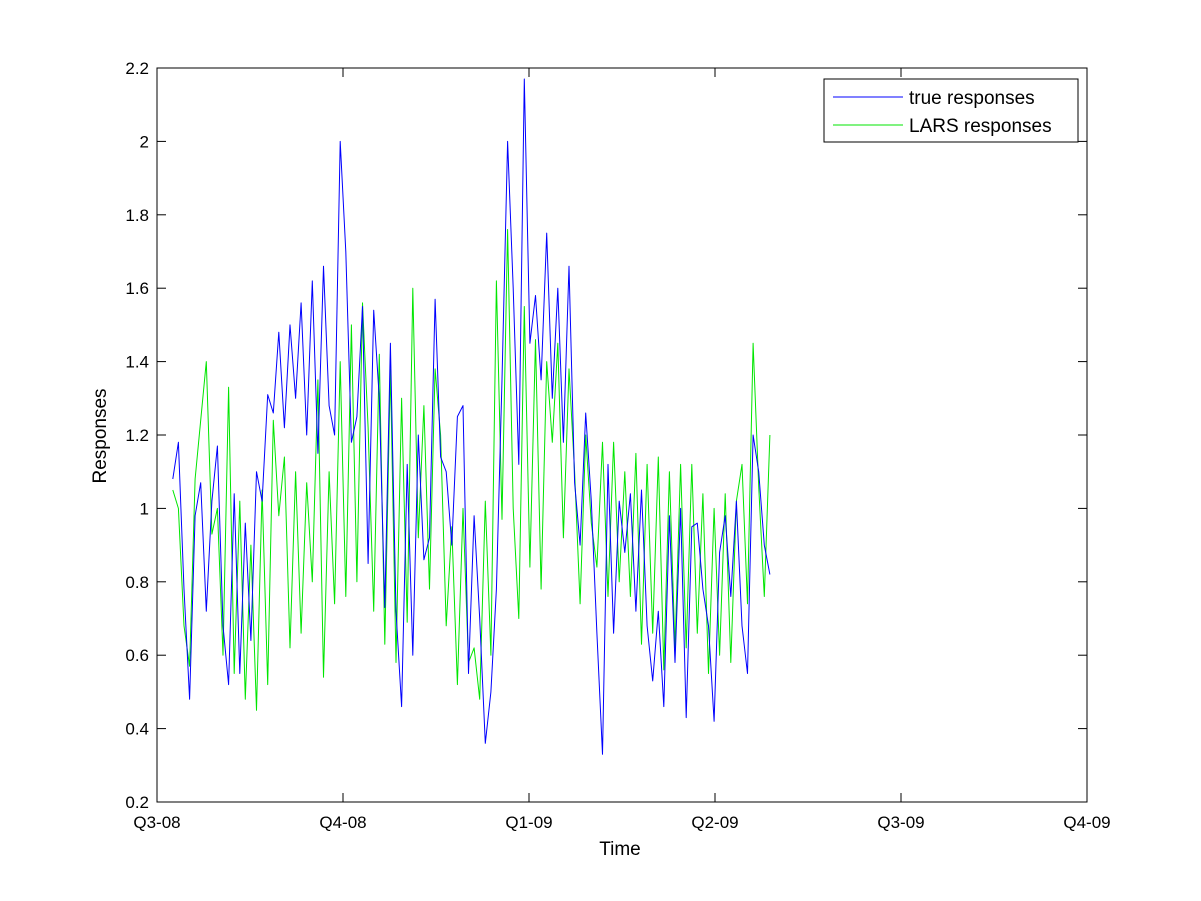 The image size is (1201, 901). I want to click on y-tick-label: 0.6, so click(137, 655).